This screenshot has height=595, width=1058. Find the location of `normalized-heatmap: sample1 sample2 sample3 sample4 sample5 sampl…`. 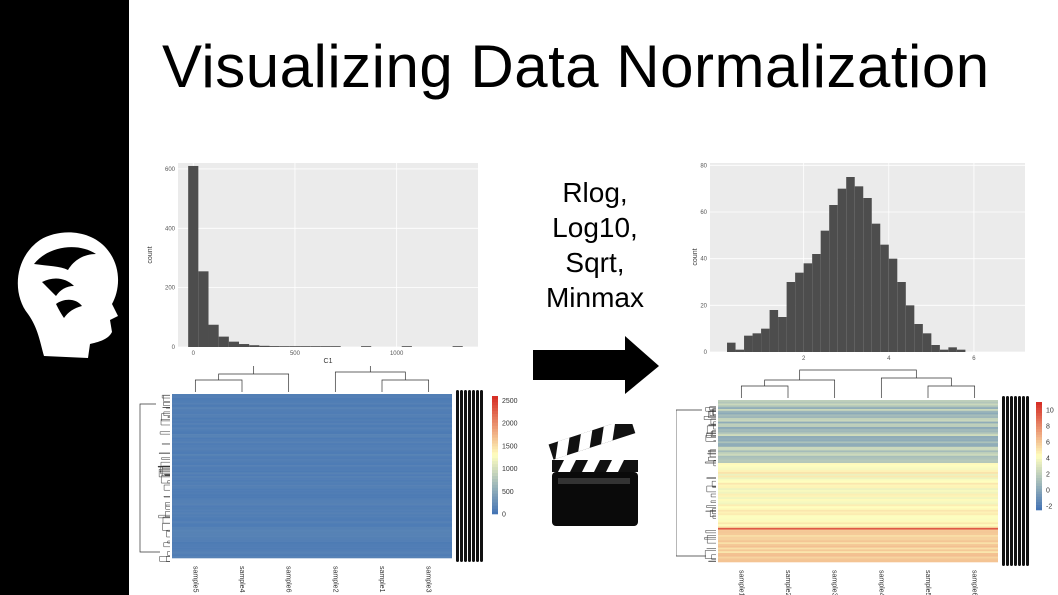

normalized-heatmap: sample1 sample2 sample3 sample4 sample5 sampl… is located at coordinates (867, 480).